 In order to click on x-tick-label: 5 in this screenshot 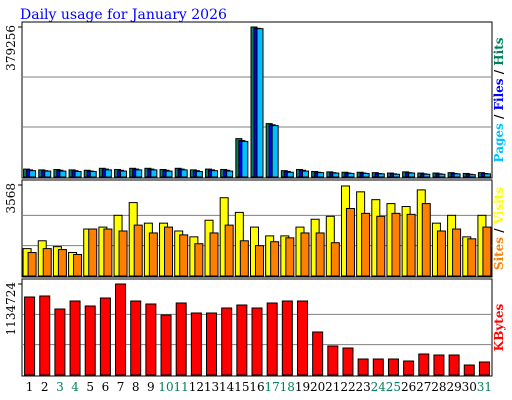, I will do `click(90, 387)`.